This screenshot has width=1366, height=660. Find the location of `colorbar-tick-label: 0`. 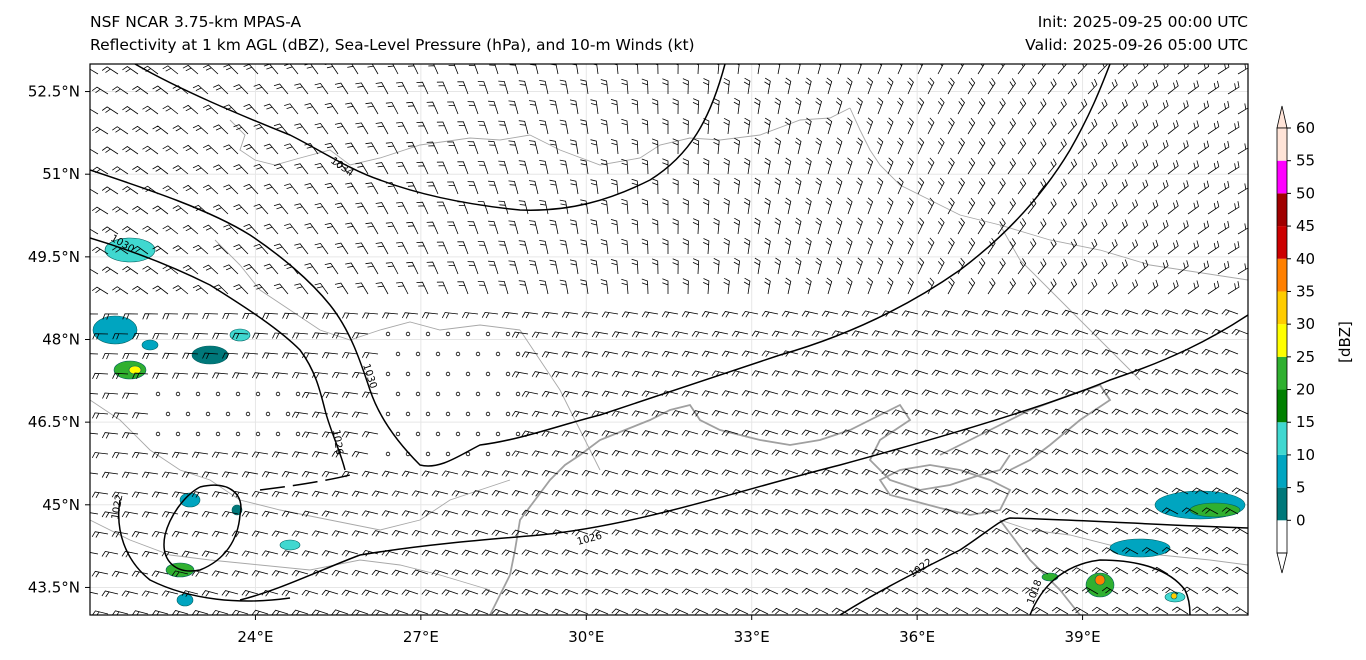

colorbar-tick-label: 0 is located at coordinates (1301, 520).